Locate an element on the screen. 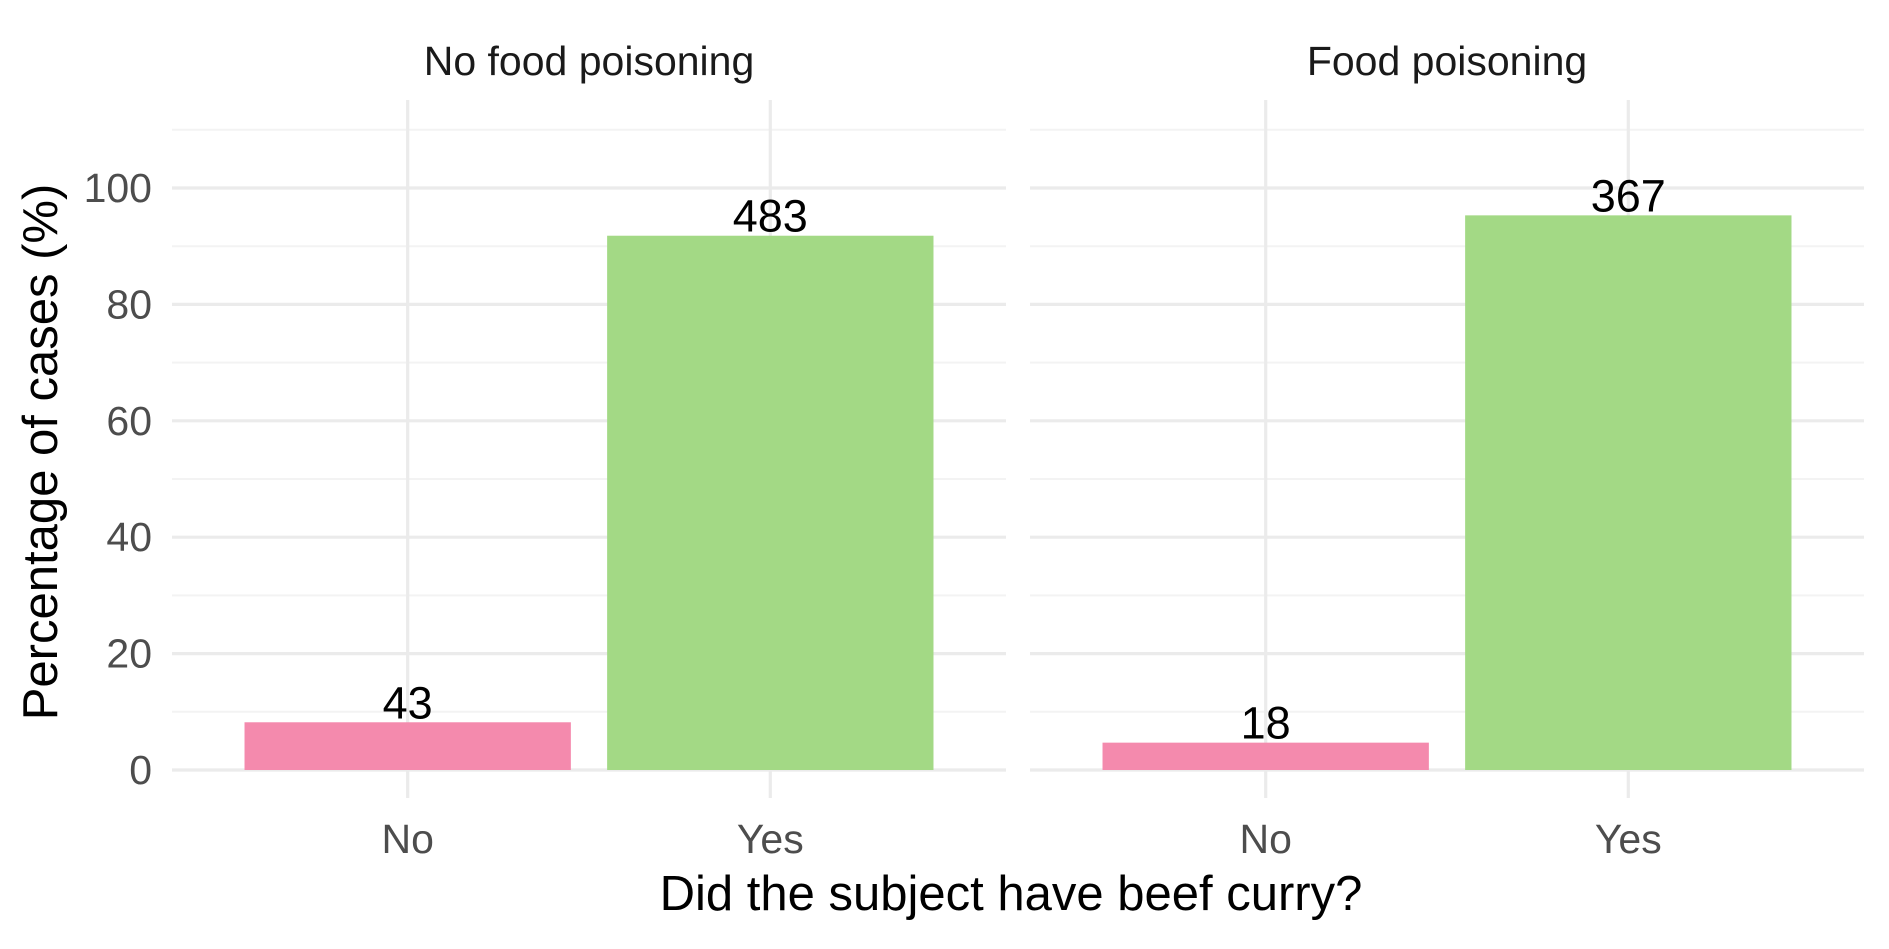  facet-title: Food poisoning is located at coordinates (1447, 61).